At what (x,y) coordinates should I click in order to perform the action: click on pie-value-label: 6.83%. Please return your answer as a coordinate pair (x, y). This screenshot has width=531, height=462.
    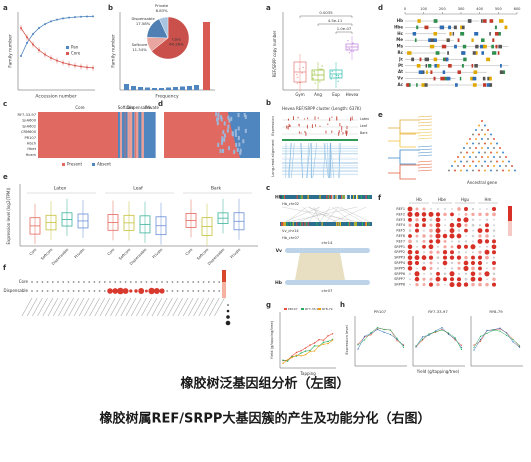
    Looking at the image, I should click on (162, 10).